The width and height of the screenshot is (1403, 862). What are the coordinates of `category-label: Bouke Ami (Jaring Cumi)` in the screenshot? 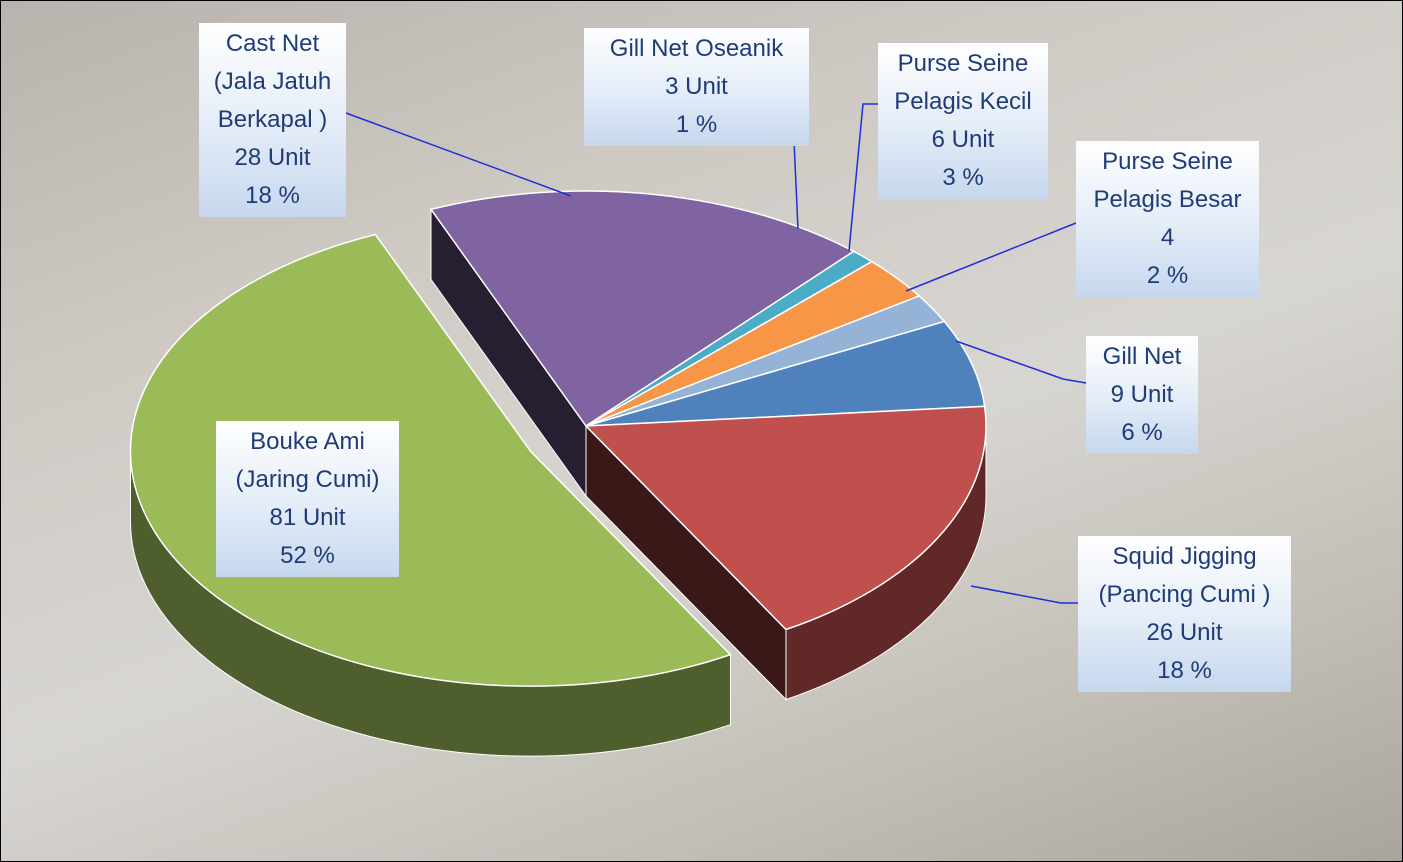 It's located at (307, 460).